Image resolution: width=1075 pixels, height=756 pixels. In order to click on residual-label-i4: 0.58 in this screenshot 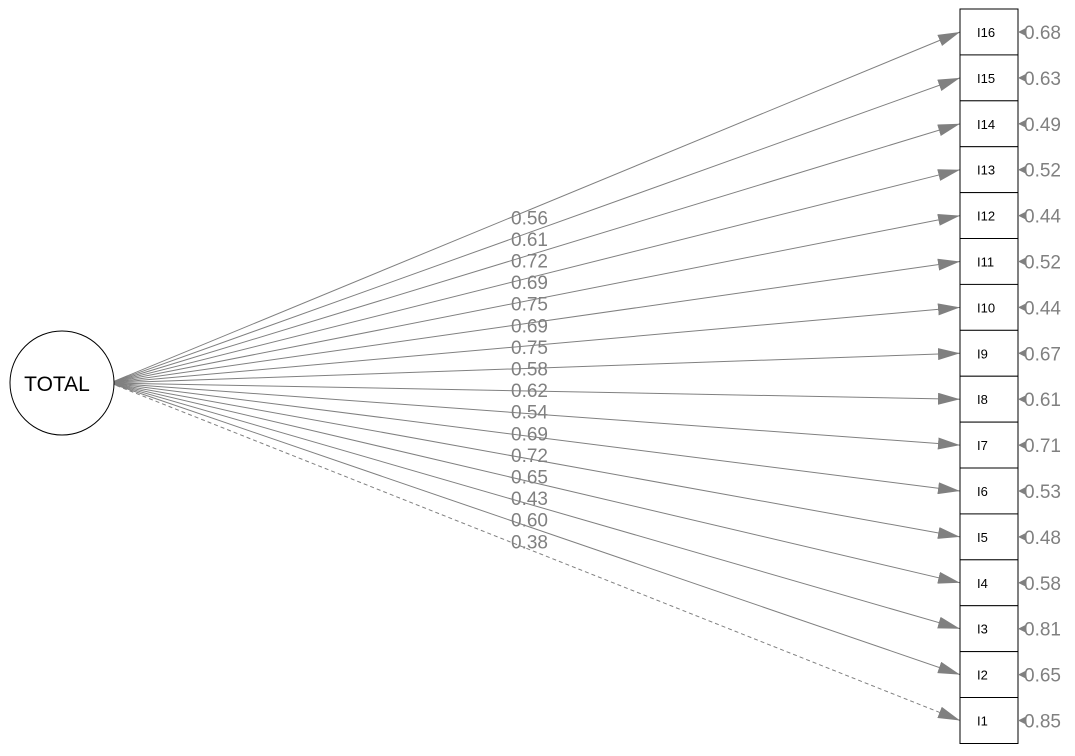, I will do `click(1042, 584)`.